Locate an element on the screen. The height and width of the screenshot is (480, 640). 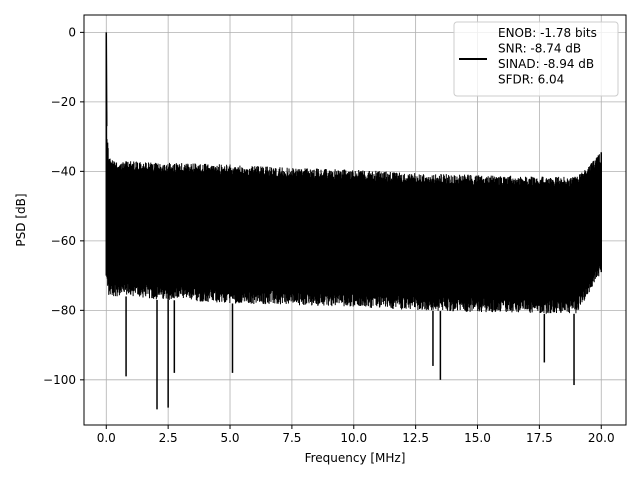
legend-box is located at coordinates (536, 59).